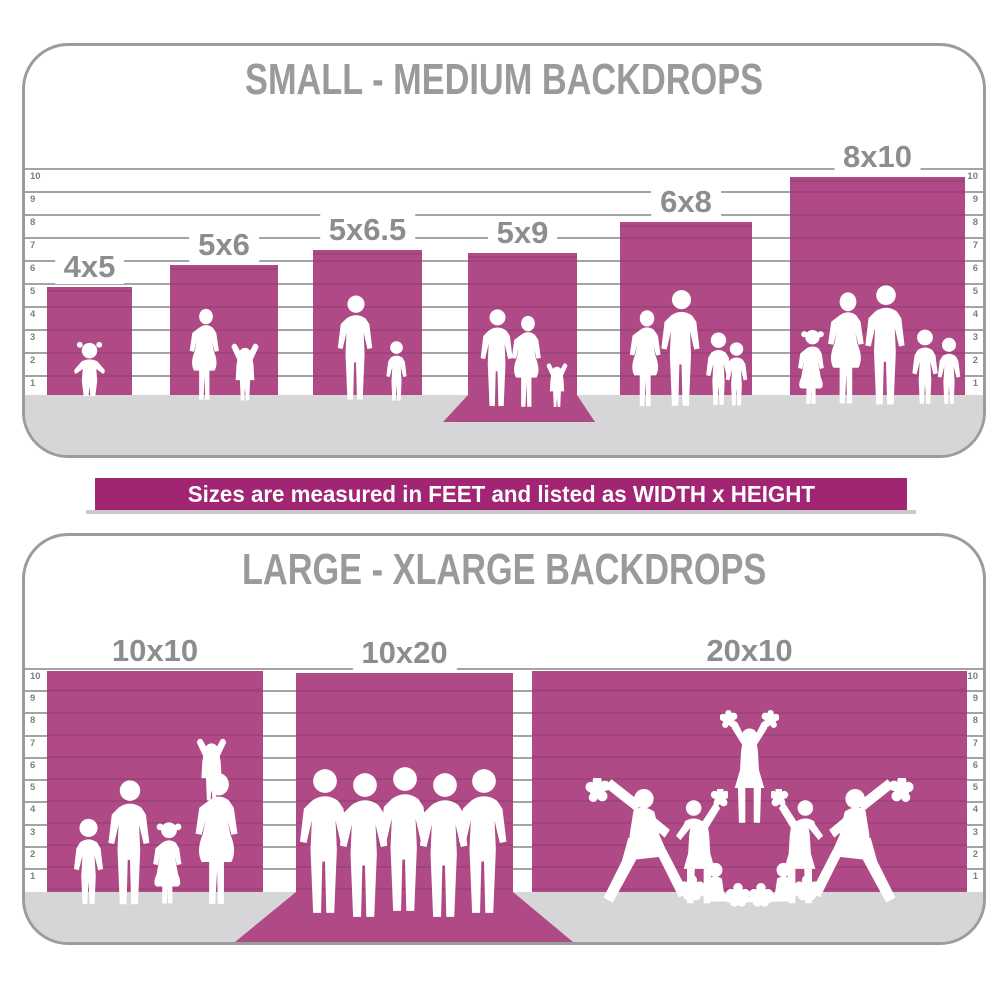  I want to click on backdrop-5x9: 5x9, so click(522, 312).